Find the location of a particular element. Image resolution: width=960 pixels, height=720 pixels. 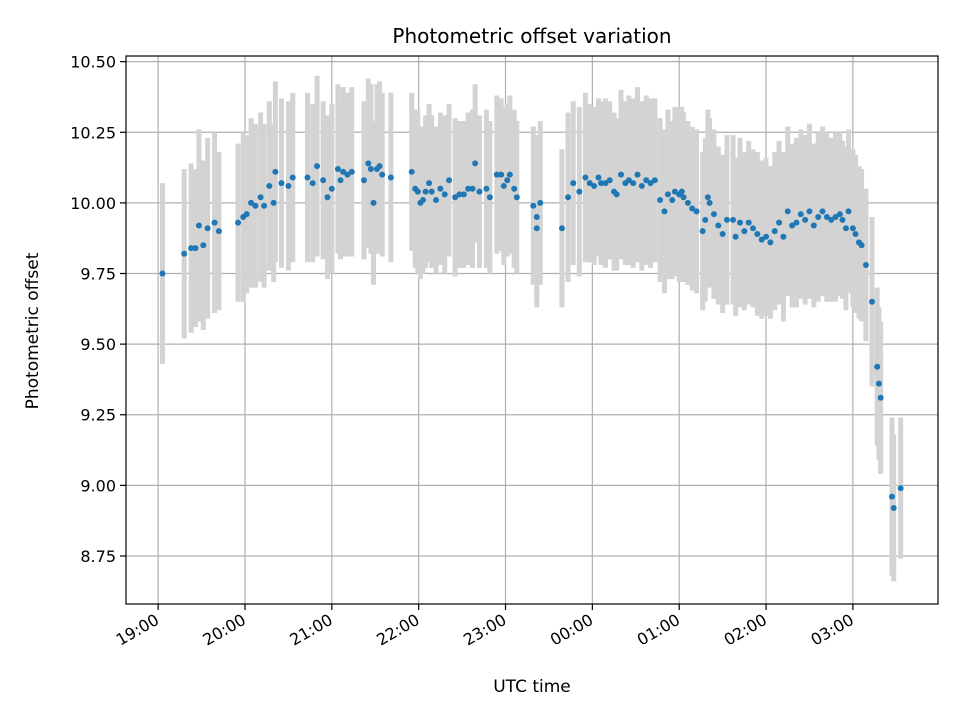

y-tick-label: 8.75 is located at coordinates (98, 556).